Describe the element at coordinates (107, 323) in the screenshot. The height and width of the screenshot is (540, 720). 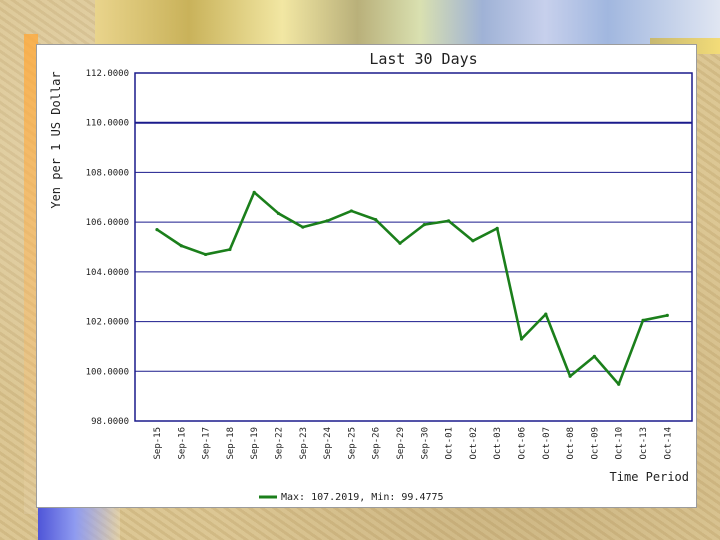
I see `y-tick-label: 102.0000` at that location.